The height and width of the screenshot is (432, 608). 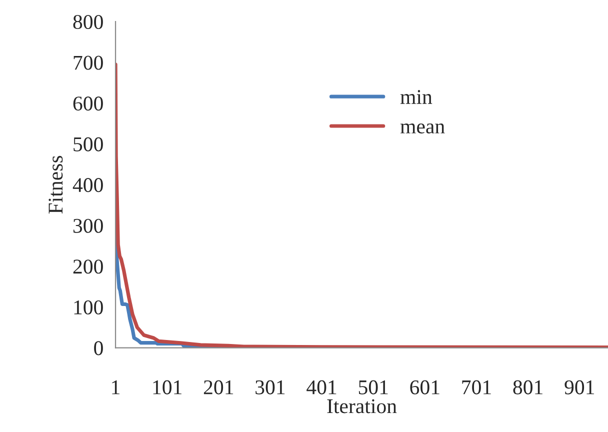 I want to click on y-tick-label: 500, so click(x=88, y=144).